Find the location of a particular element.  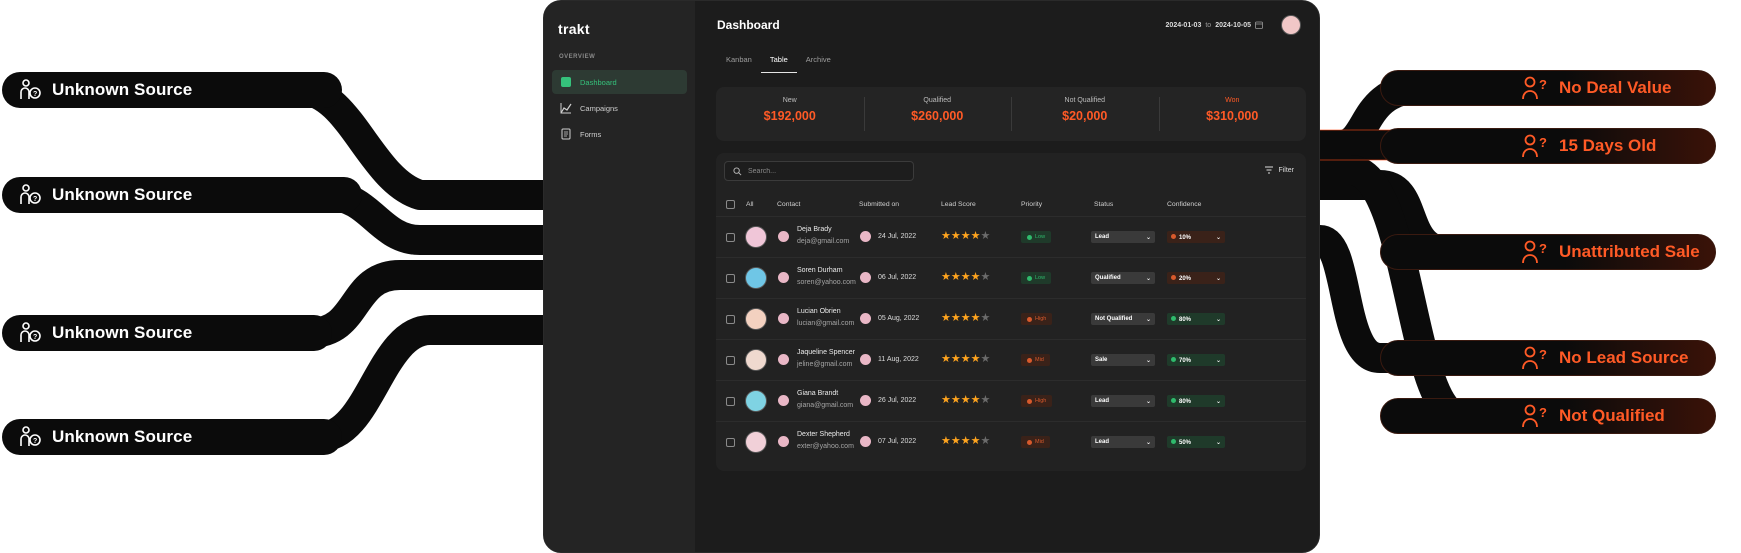

column-submitted: Submitted on is located at coordinates (879, 204).